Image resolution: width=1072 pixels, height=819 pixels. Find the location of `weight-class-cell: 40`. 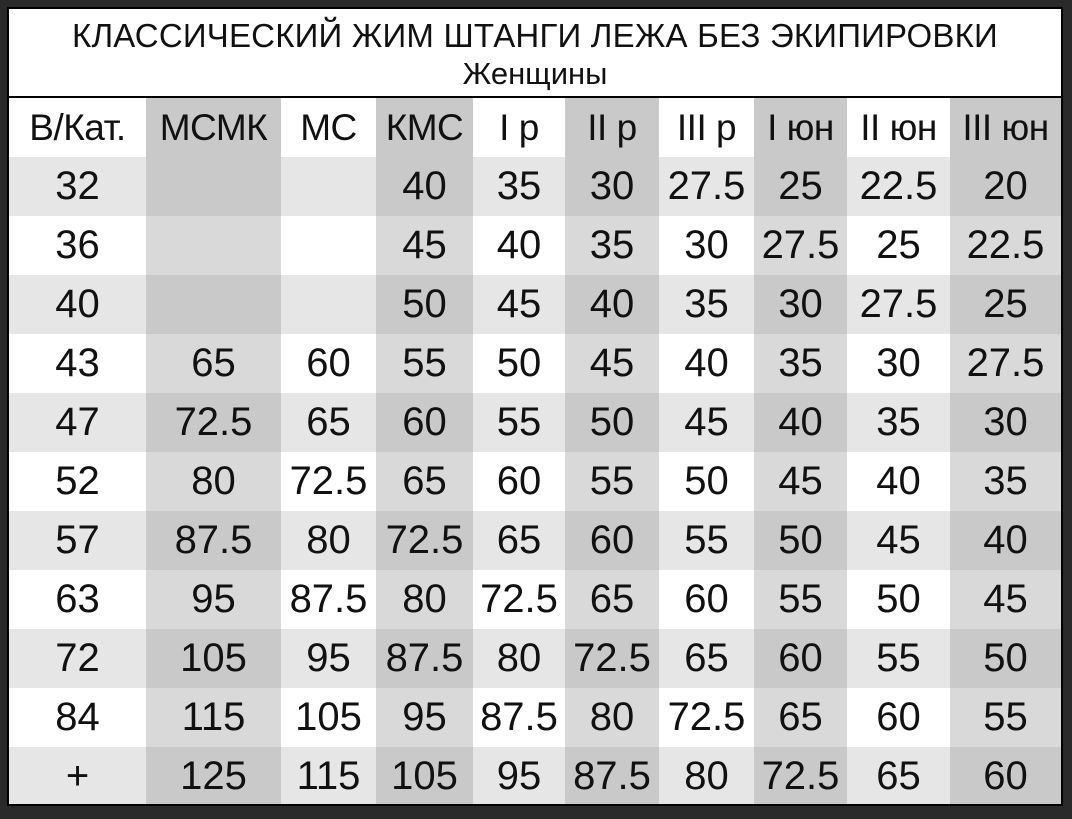

weight-class-cell: 40 is located at coordinates (77, 304).